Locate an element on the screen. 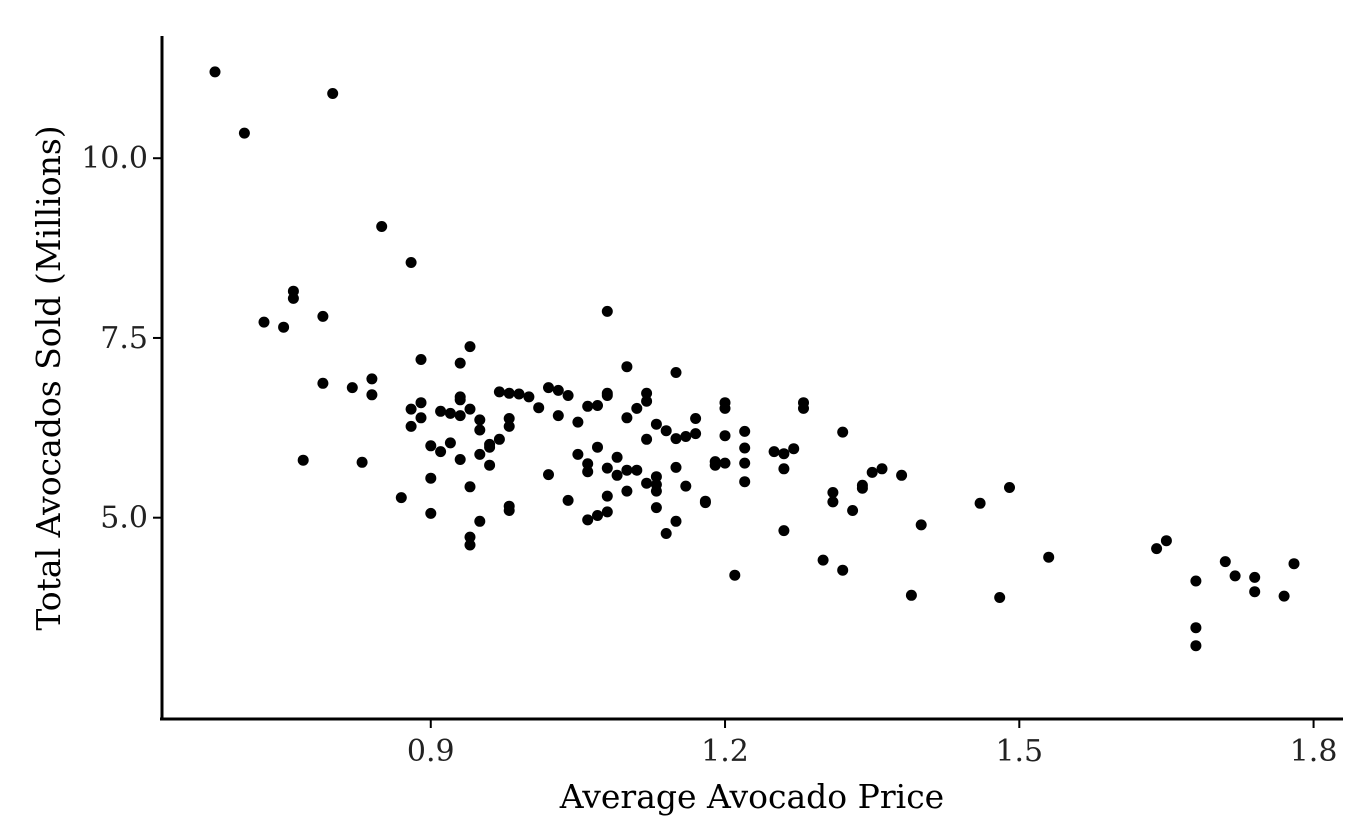 The height and width of the screenshot is (824, 1370). x-tick-label: 1.8 is located at coordinates (1314, 751).